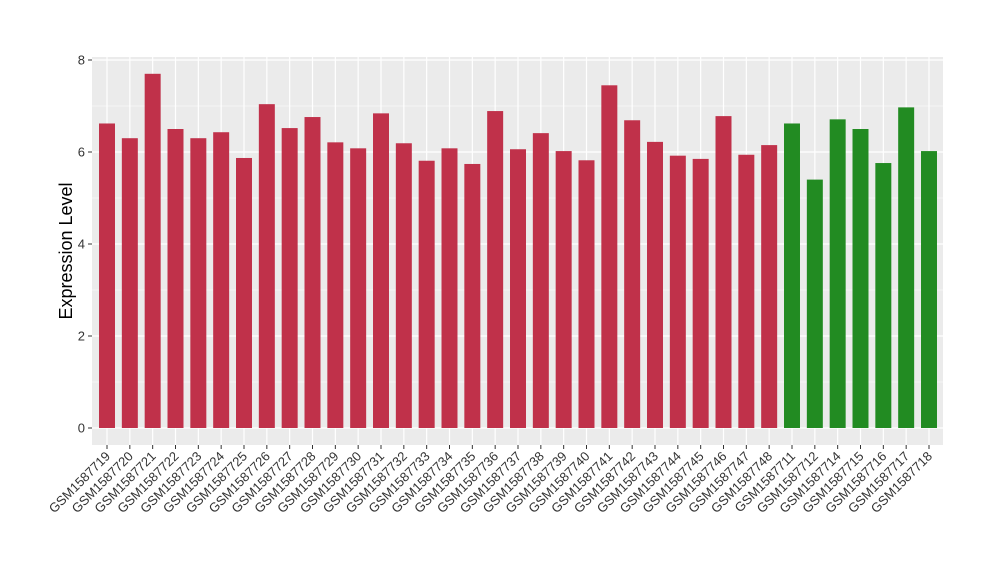 The width and height of the screenshot is (1000, 580). Describe the element at coordinates (472, 295) in the screenshot. I see `bar-gsm1587735` at that location.